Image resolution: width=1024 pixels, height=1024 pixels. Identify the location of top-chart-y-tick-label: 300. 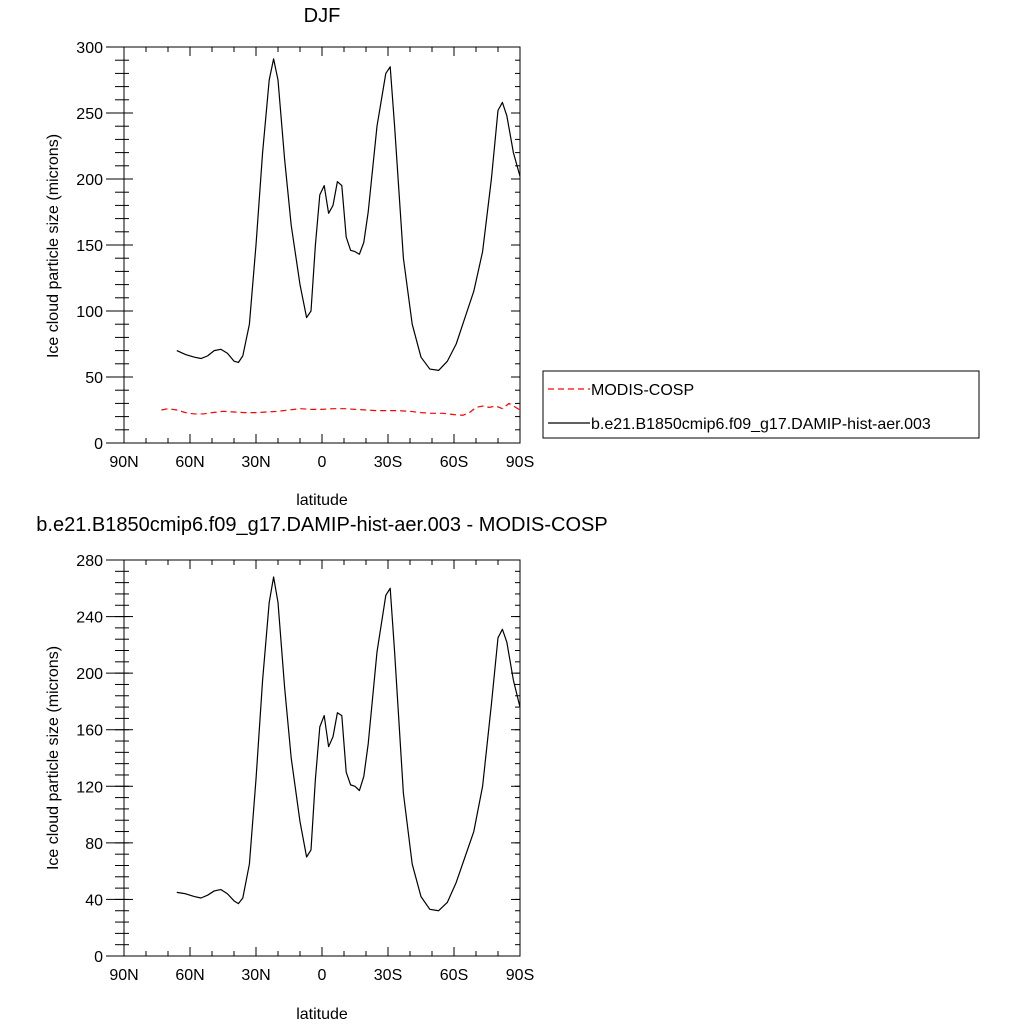
(89, 48).